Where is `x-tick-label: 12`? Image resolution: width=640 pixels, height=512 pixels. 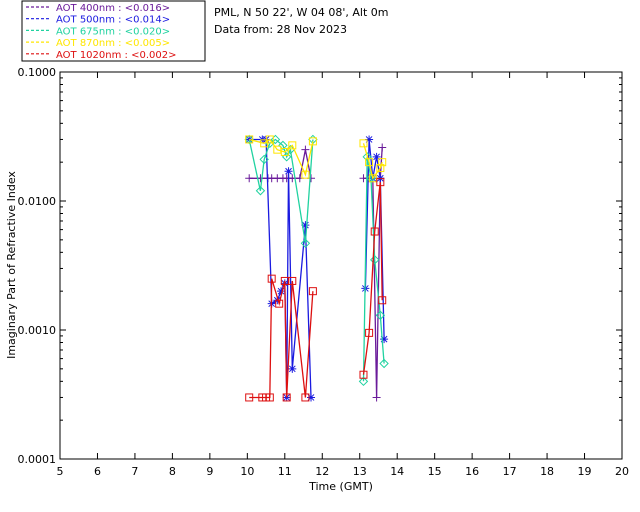
x-tick-label: 12 is located at coordinates (322, 471).